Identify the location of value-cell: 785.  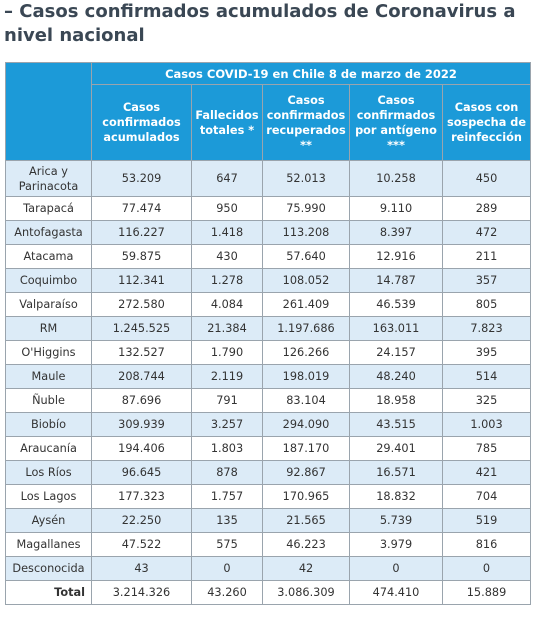
(486, 448).